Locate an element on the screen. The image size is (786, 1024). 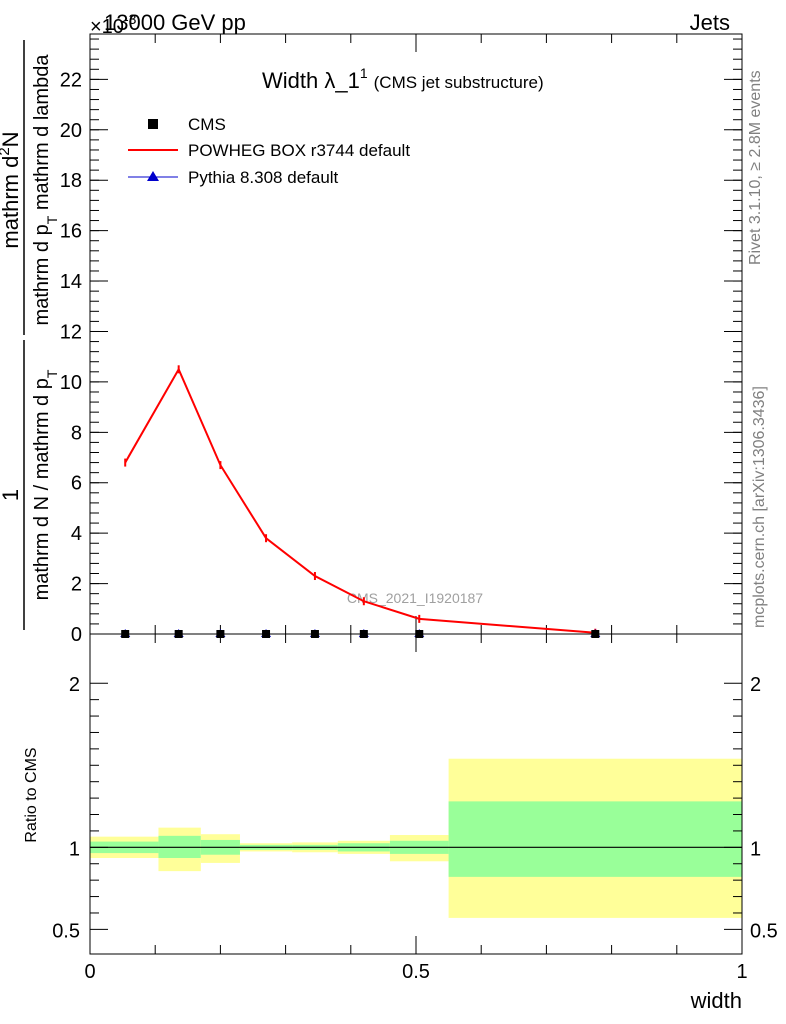
main-ytick-label: 0 is located at coordinates (76, 635).